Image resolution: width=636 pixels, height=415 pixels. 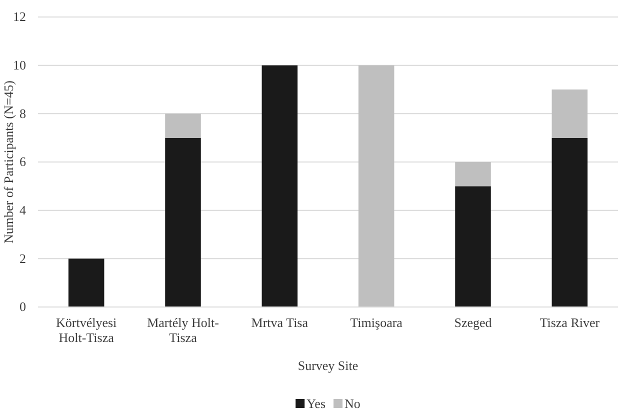 I want to click on x-tick-label: Szeged, so click(x=473, y=322).